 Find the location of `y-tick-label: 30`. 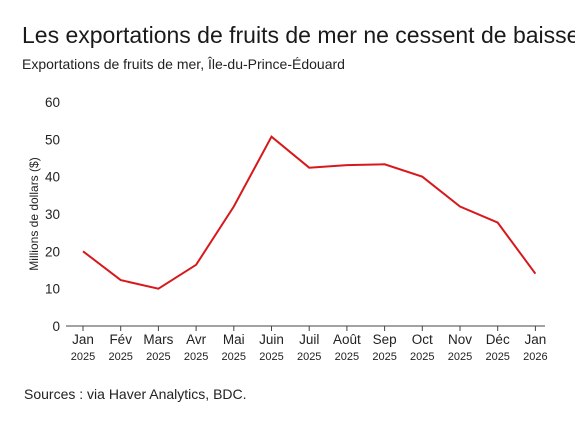

y-tick-label: 30 is located at coordinates (52, 214).